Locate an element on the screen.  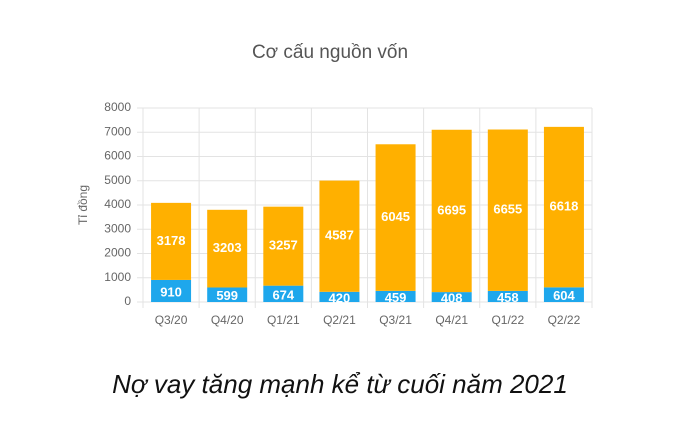
y-tick-label: 1000 is located at coordinates (117, 277).